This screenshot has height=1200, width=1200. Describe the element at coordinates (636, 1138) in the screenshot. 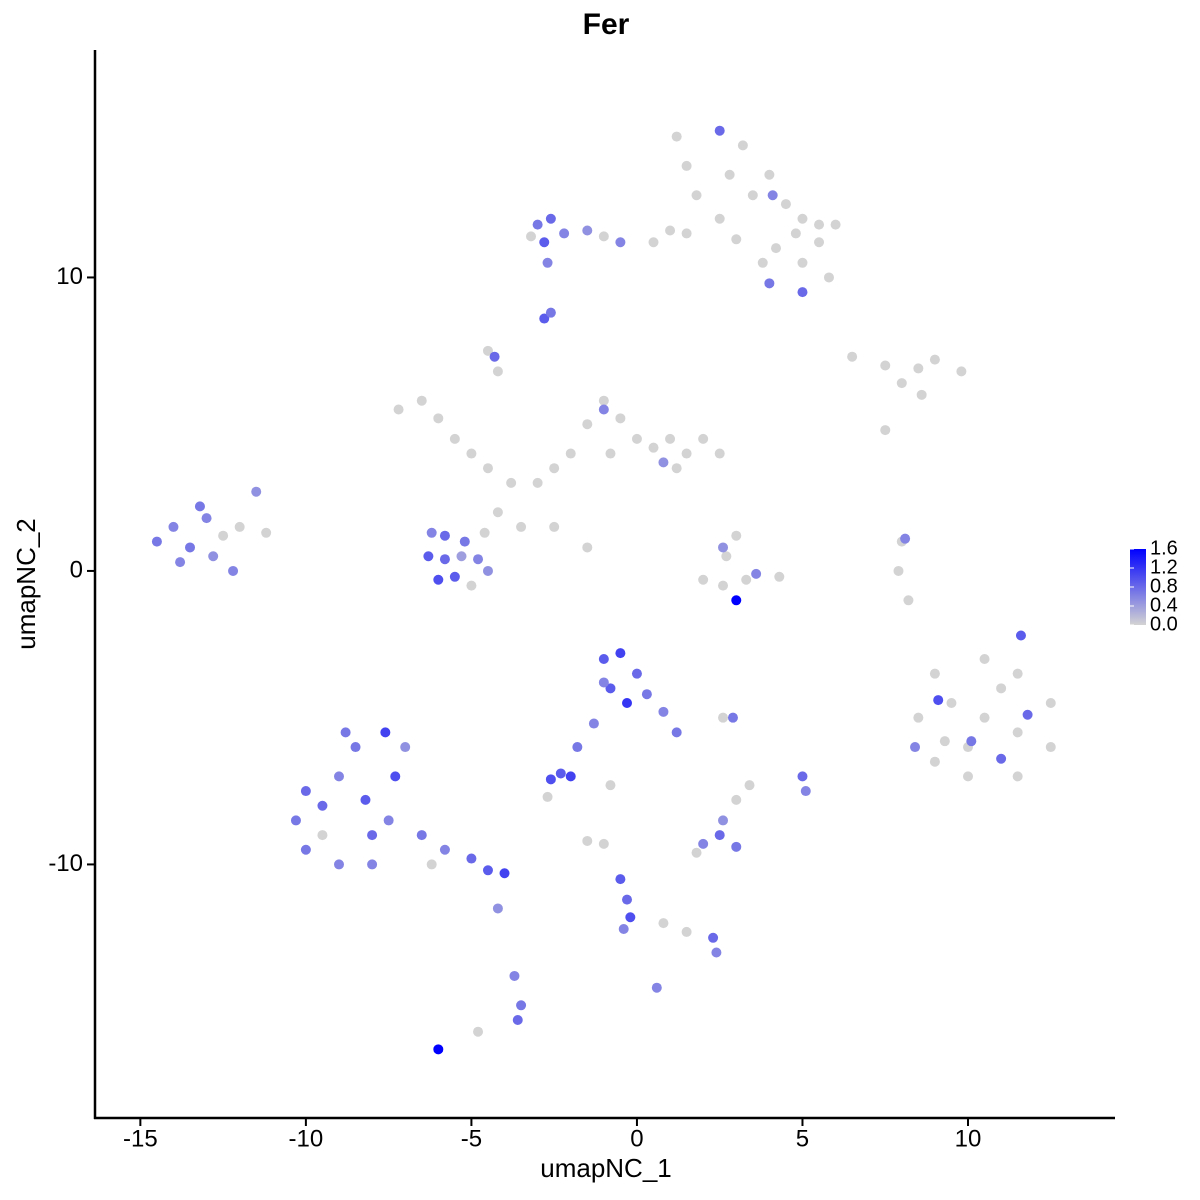

I see `x-tick-label: 0` at that location.